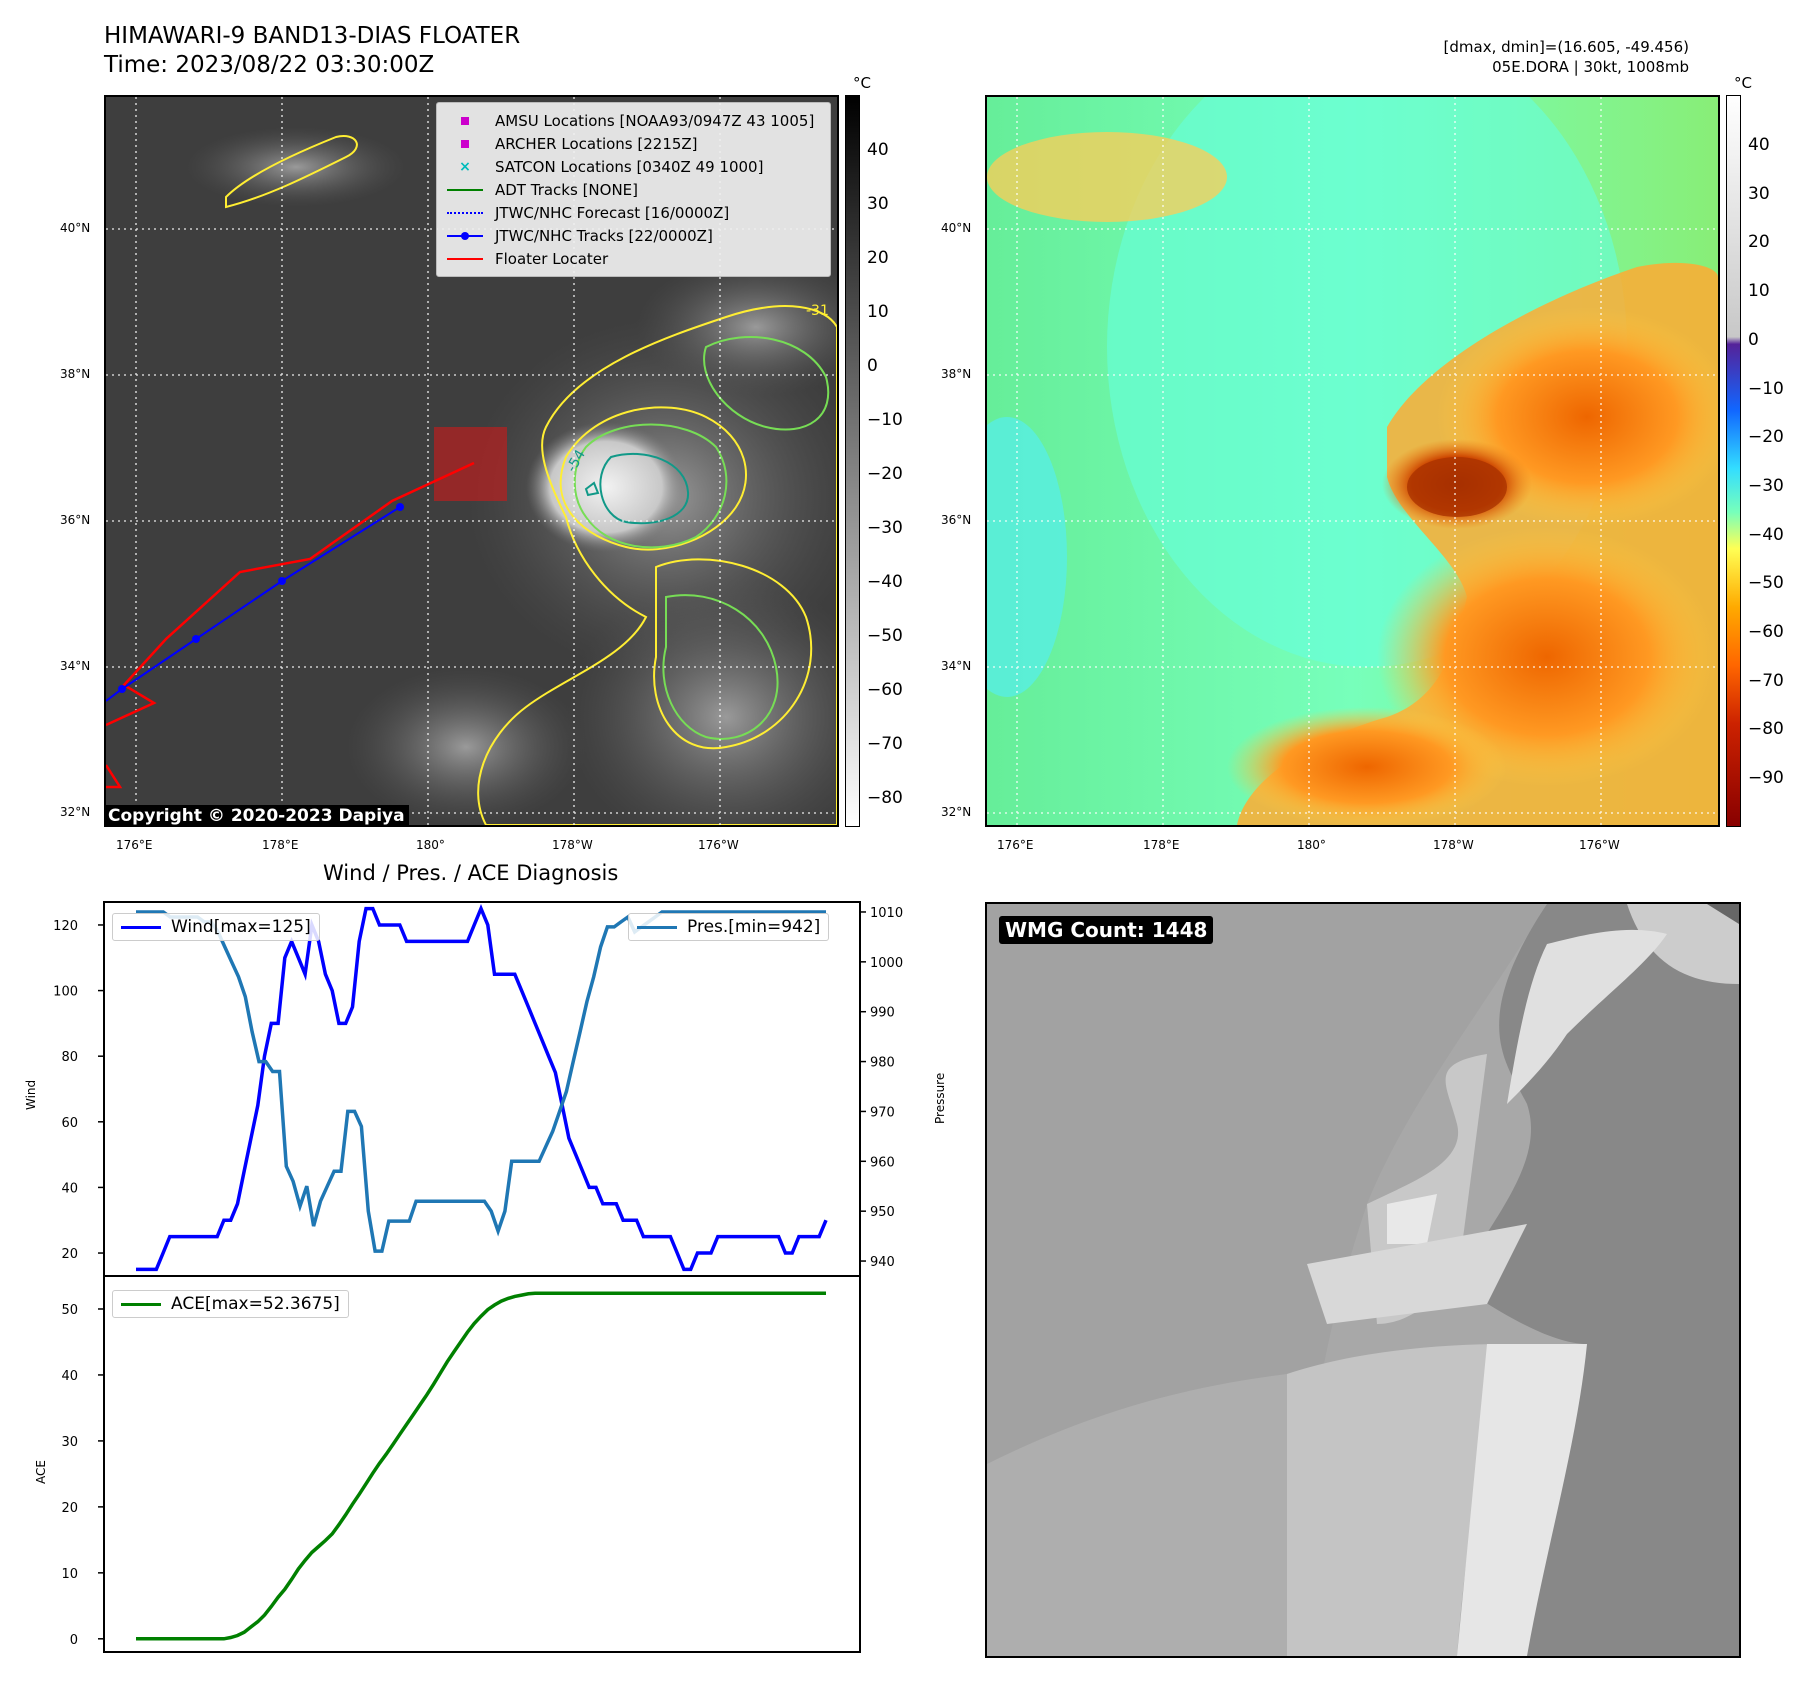 The height and width of the screenshot is (1684, 1797). Describe the element at coordinates (878, 204) in the screenshot. I see `gray-colorbar-tick: 30` at that location.